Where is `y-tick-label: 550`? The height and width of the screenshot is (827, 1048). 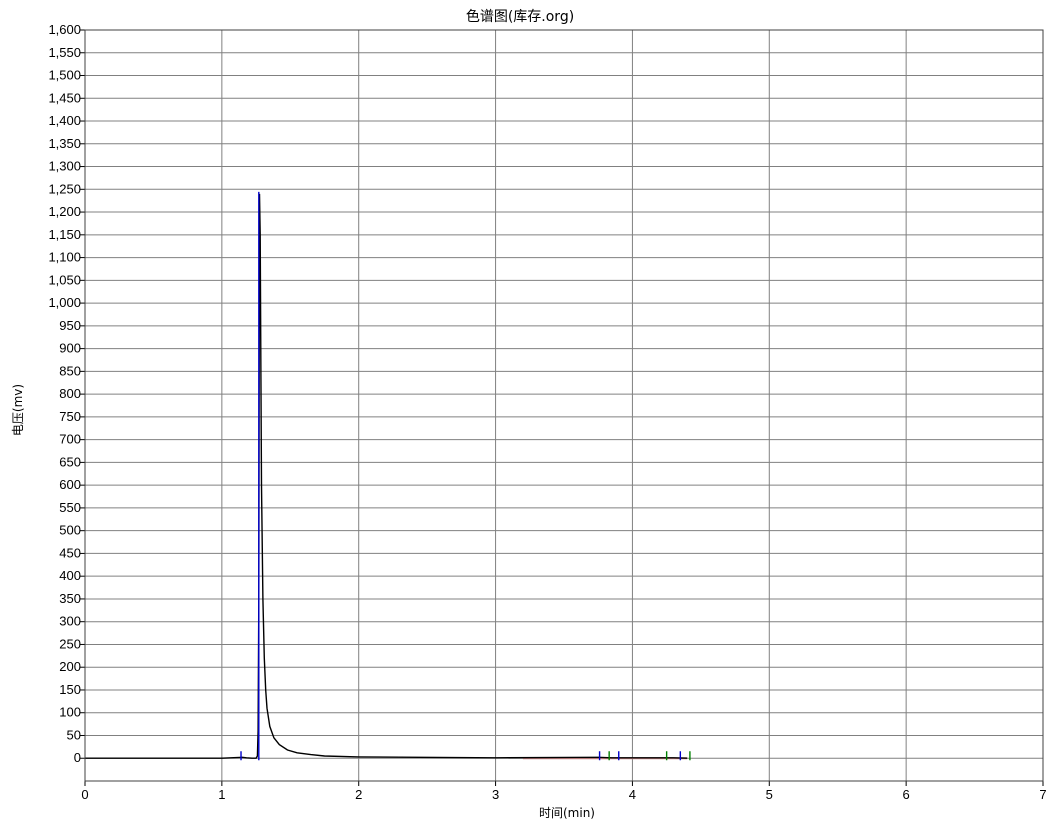 y-tick-label: 550 is located at coordinates (70, 507).